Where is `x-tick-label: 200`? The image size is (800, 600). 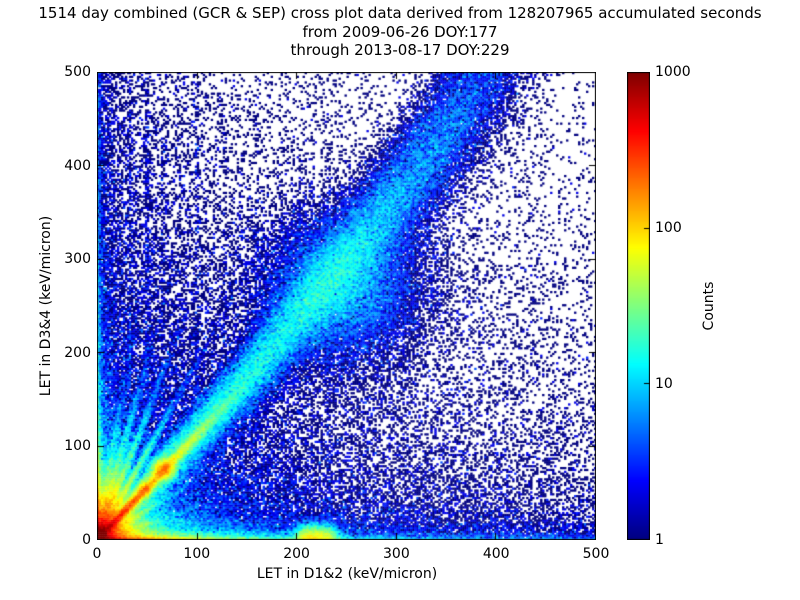 x-tick-label: 200 is located at coordinates (296, 554).